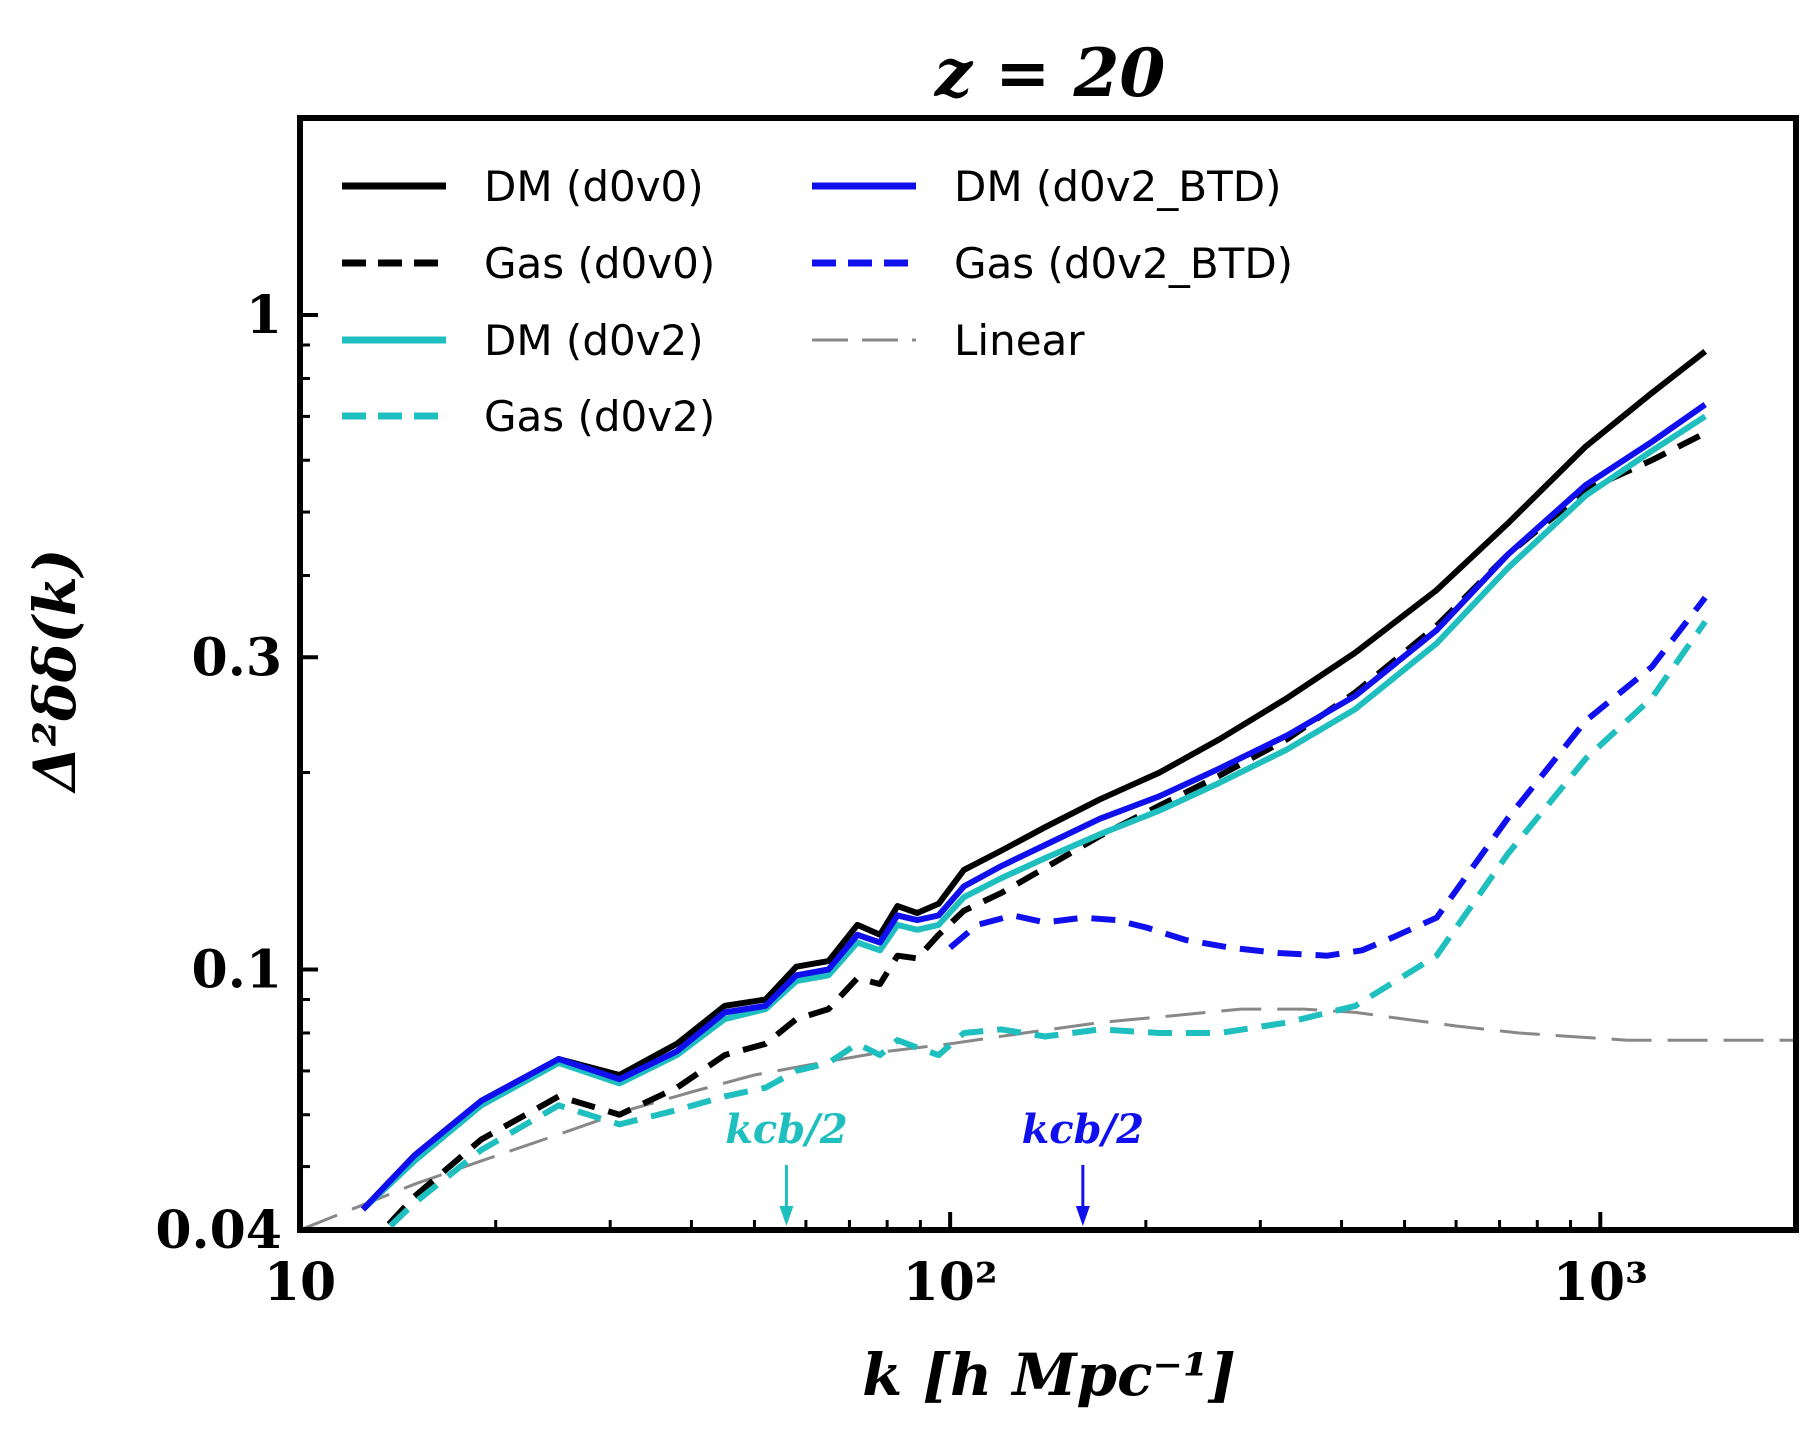 This screenshot has width=1818, height=1452. I want to click on legend-item-dm-d0v2: DM (d0v2), so click(523, 340).